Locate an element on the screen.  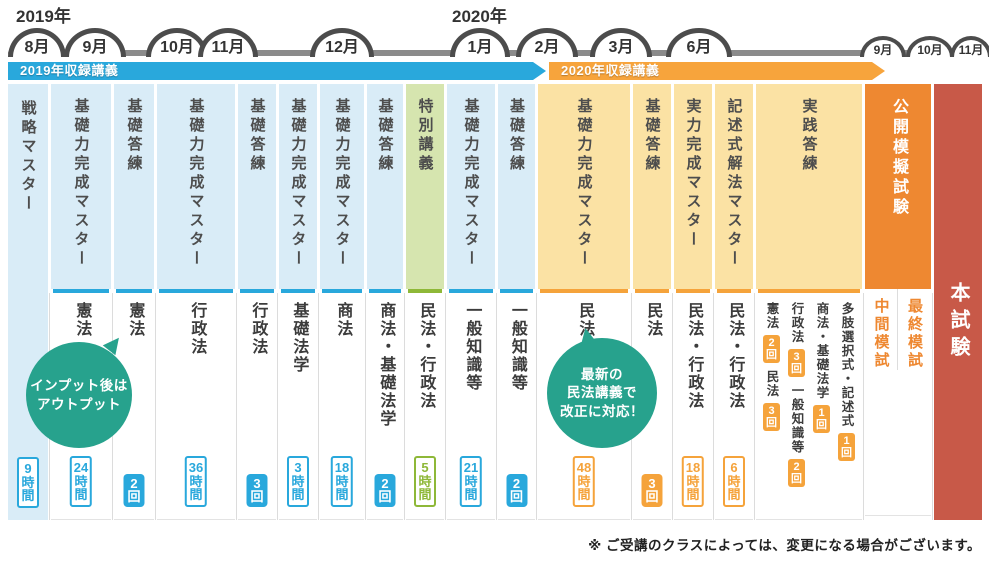
practice-subject-label: 多肢選択式・記述式 is located at coordinates (846, 365).